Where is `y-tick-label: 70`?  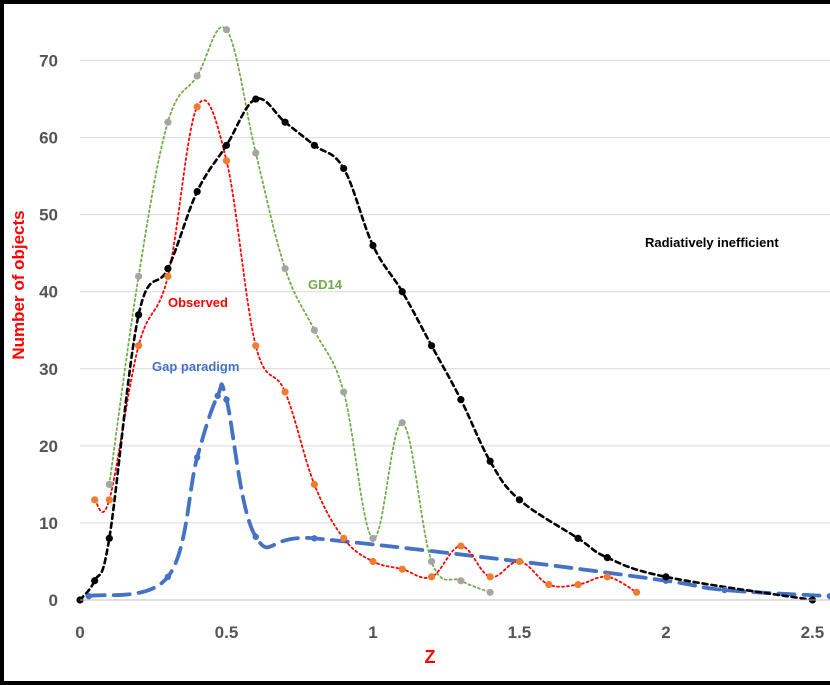
y-tick-label: 70 is located at coordinates (48, 61).